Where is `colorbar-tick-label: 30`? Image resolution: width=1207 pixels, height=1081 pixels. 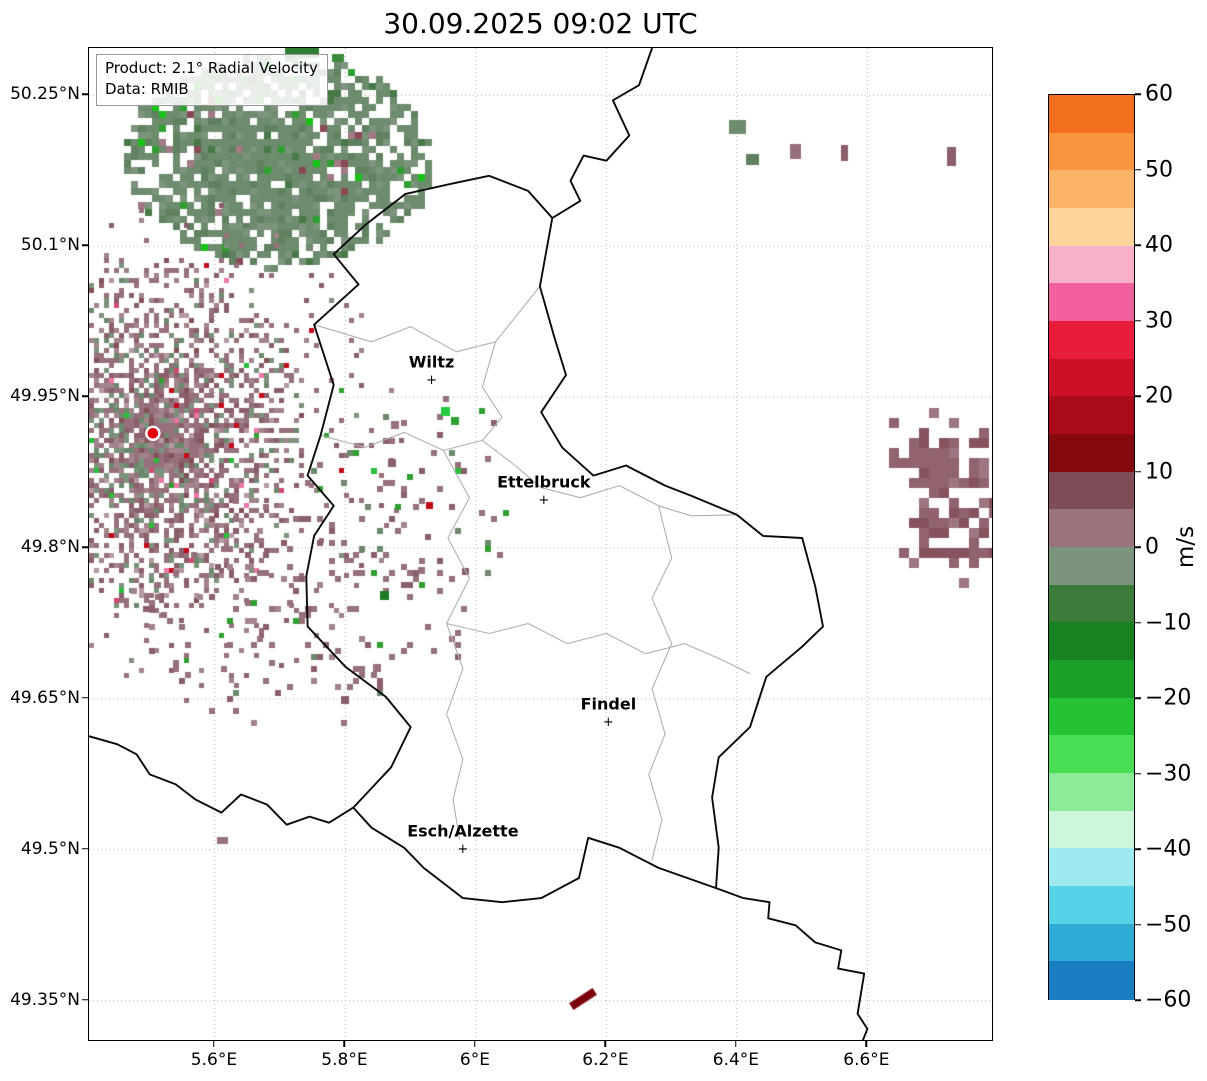
colorbar-tick-label: 30 is located at coordinates (1159, 320).